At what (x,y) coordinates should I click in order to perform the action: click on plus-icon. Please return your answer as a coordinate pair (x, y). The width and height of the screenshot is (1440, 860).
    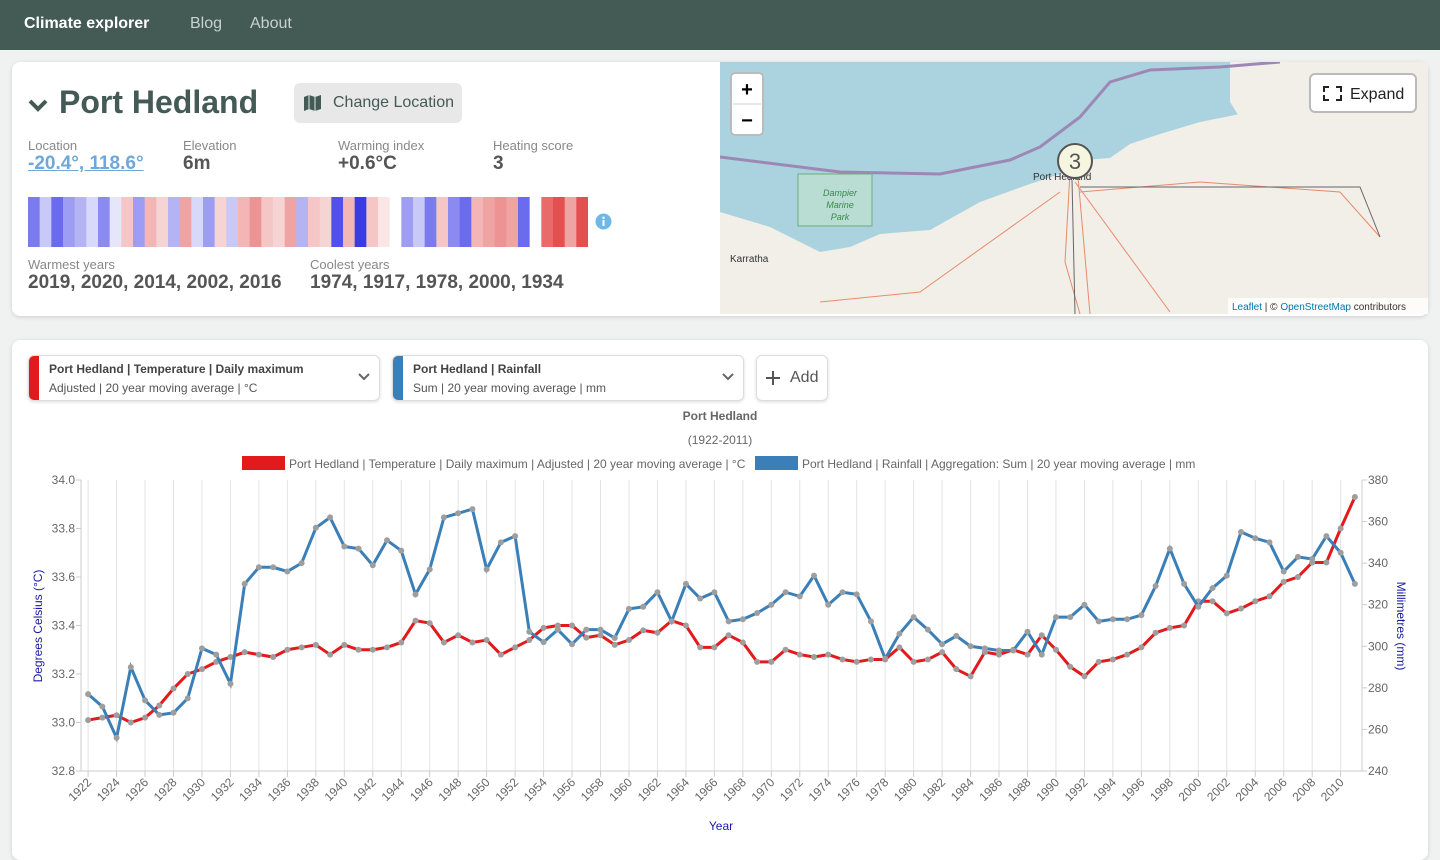
    Looking at the image, I should click on (773, 378).